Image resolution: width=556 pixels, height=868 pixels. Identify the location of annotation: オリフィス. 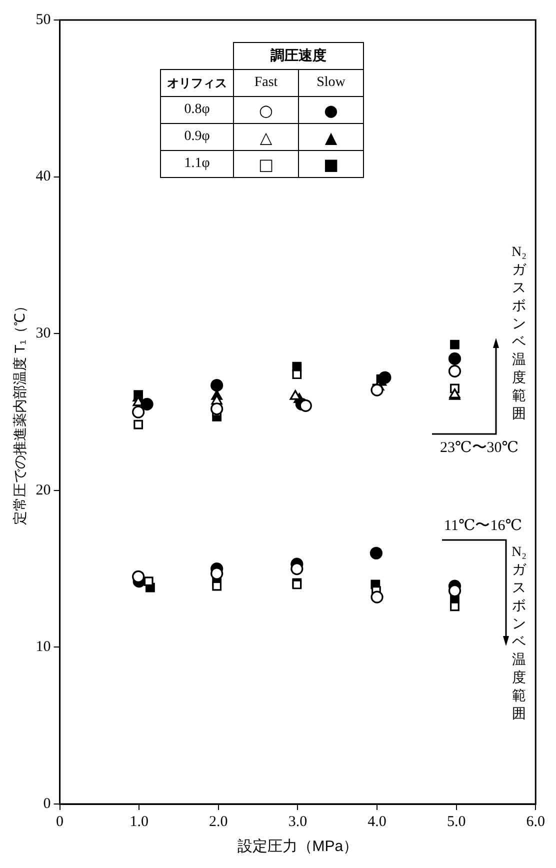
(197, 83).